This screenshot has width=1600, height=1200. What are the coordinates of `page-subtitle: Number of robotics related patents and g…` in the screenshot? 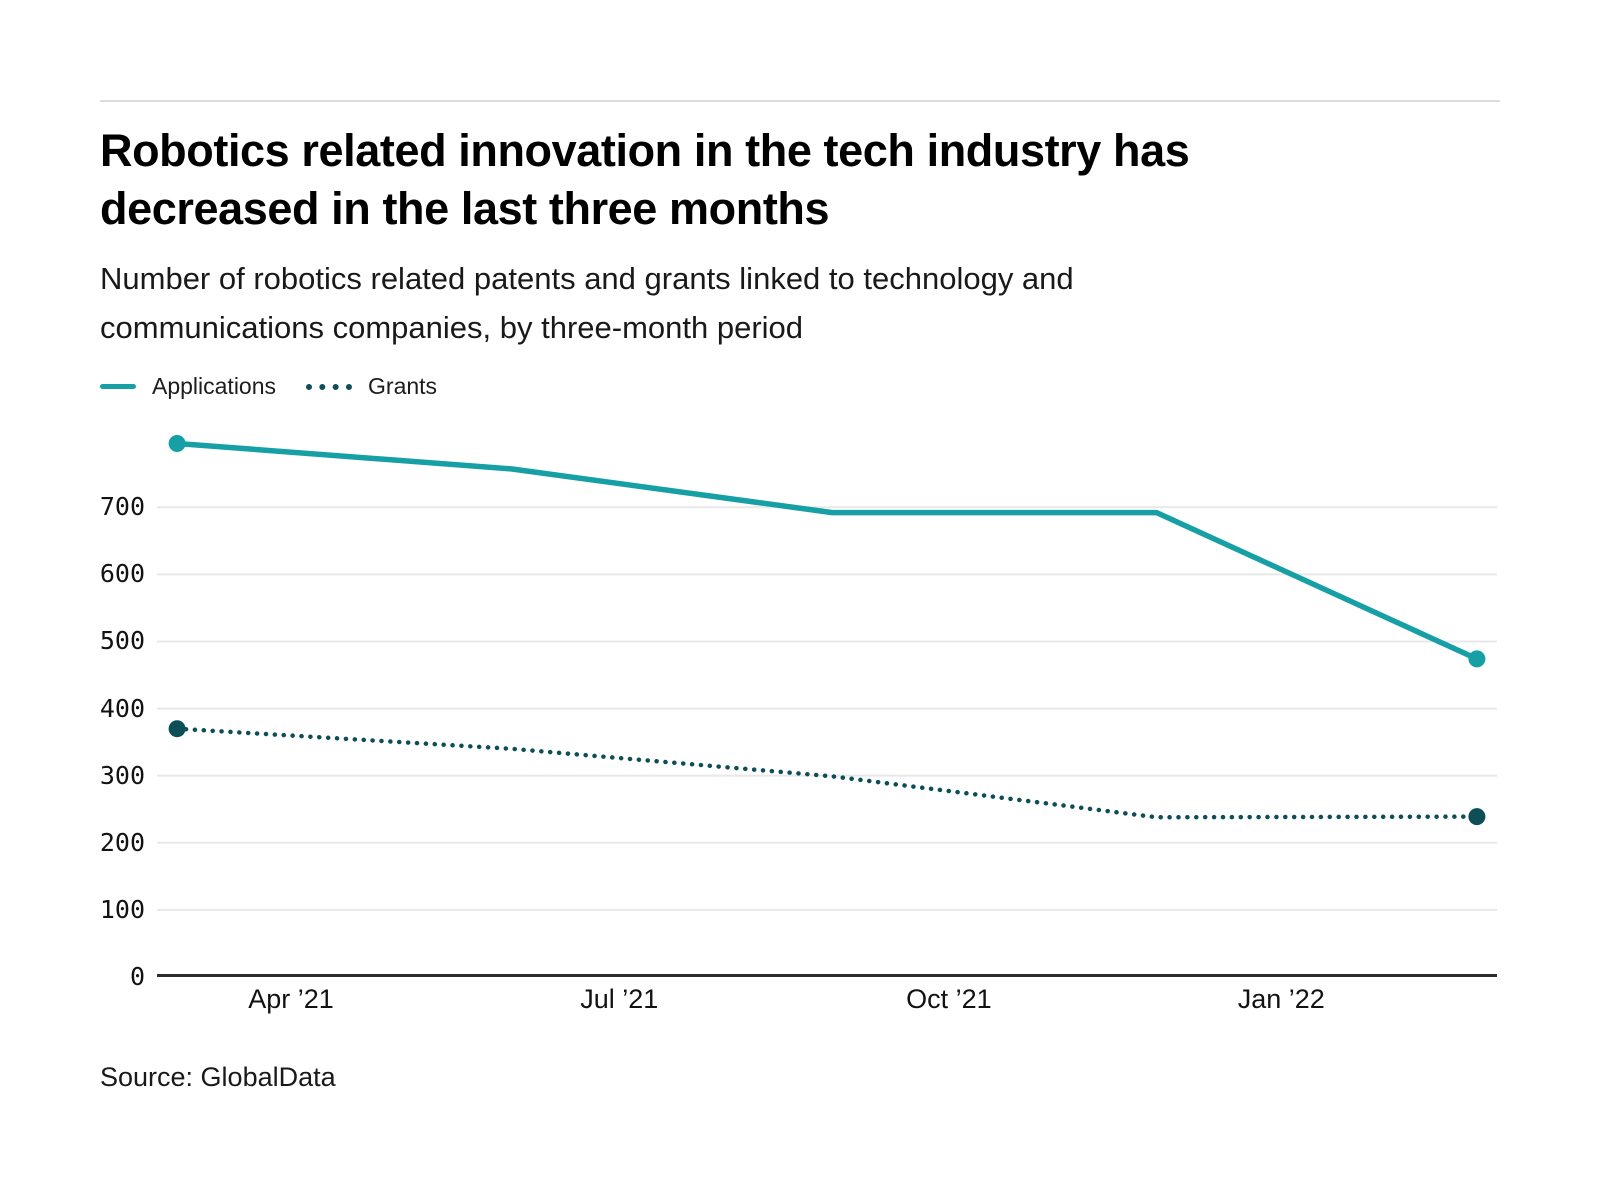 It's located at (587, 303).